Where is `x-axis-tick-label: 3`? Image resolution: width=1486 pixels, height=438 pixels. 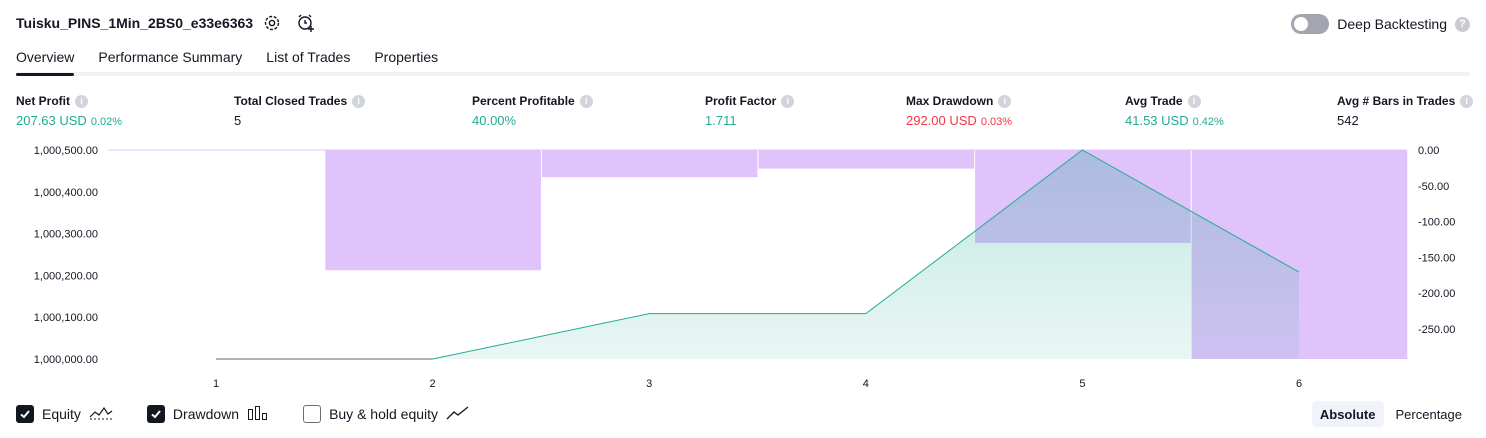
x-axis-tick-label: 3 is located at coordinates (649, 384).